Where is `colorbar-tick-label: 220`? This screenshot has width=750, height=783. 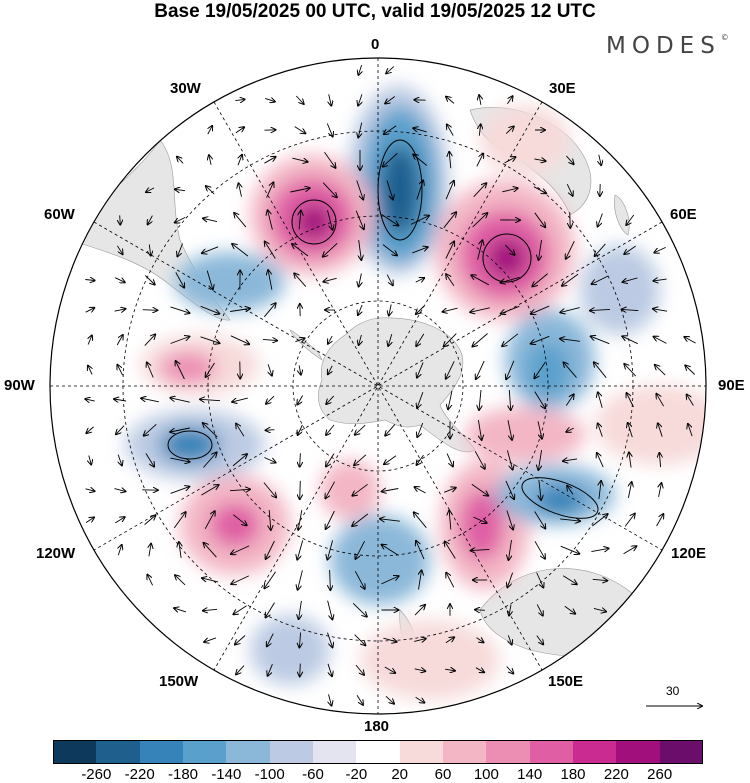 colorbar-tick-label: 220 is located at coordinates (616, 774).